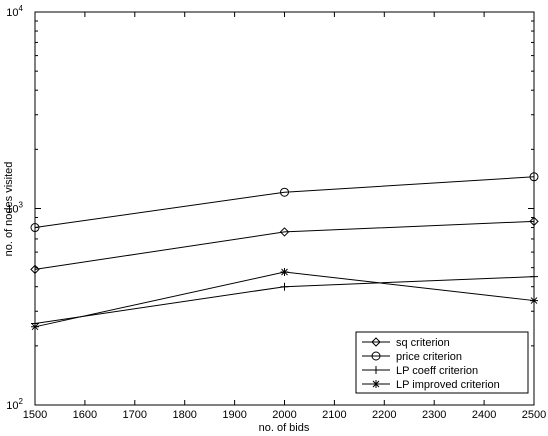 The width and height of the screenshot is (548, 436). I want to click on x-tick-label: 1600, so click(85, 415).